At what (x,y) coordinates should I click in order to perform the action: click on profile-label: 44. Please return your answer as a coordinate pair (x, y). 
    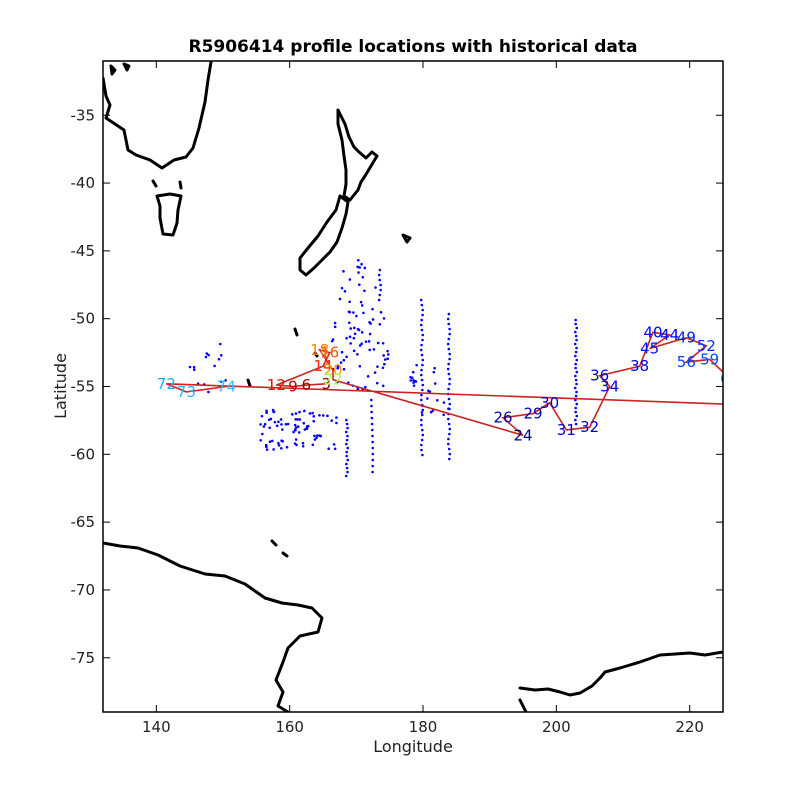
    Looking at the image, I should click on (669, 335).